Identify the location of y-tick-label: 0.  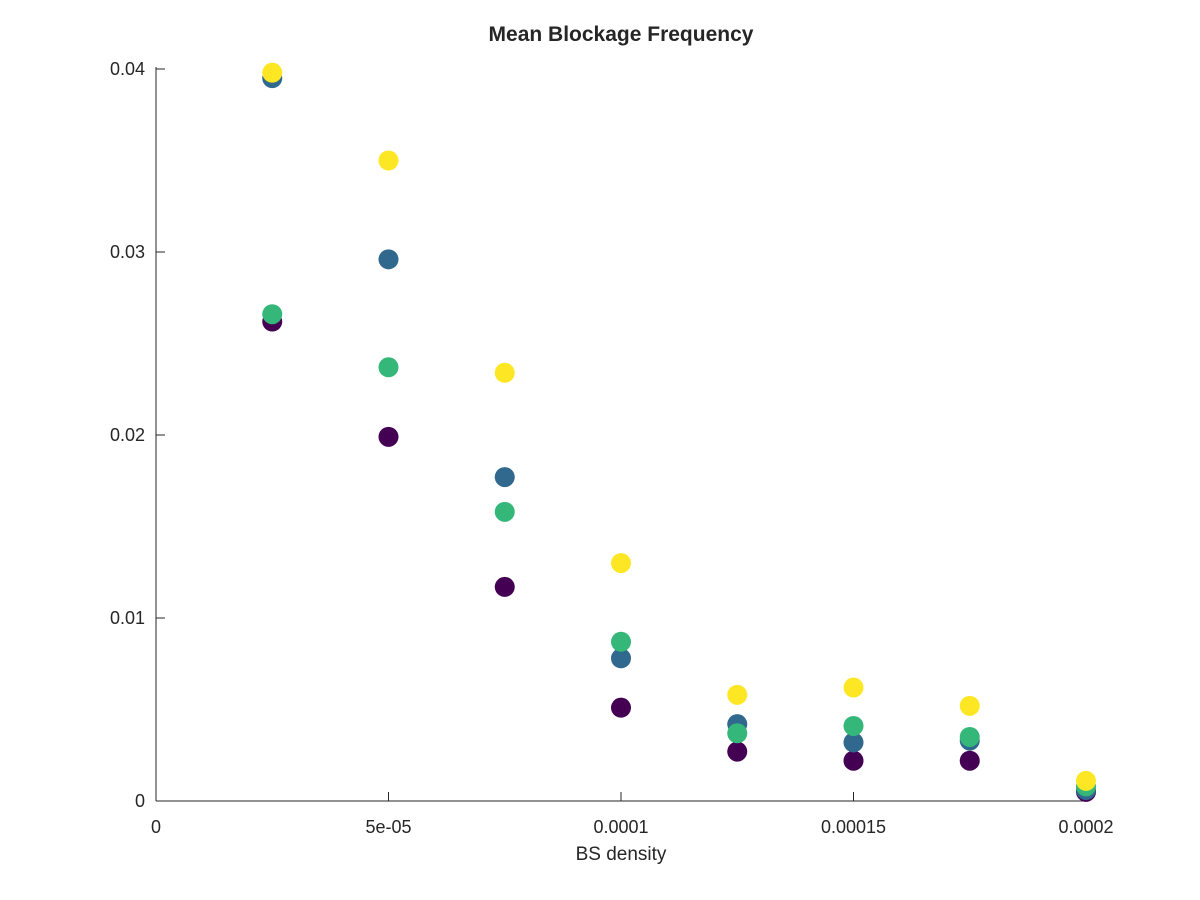
(140, 801).